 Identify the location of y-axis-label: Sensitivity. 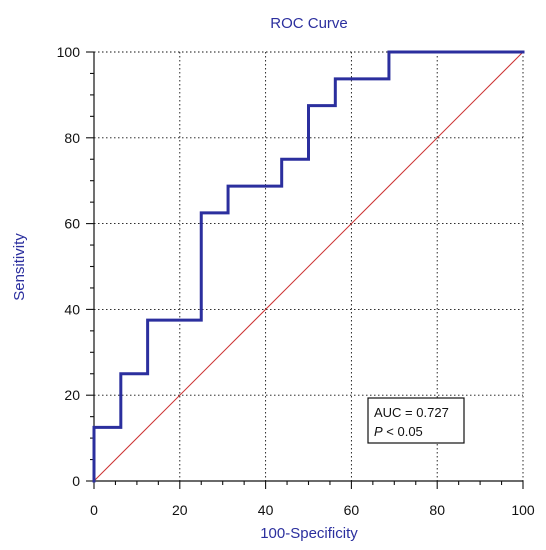
(19, 267).